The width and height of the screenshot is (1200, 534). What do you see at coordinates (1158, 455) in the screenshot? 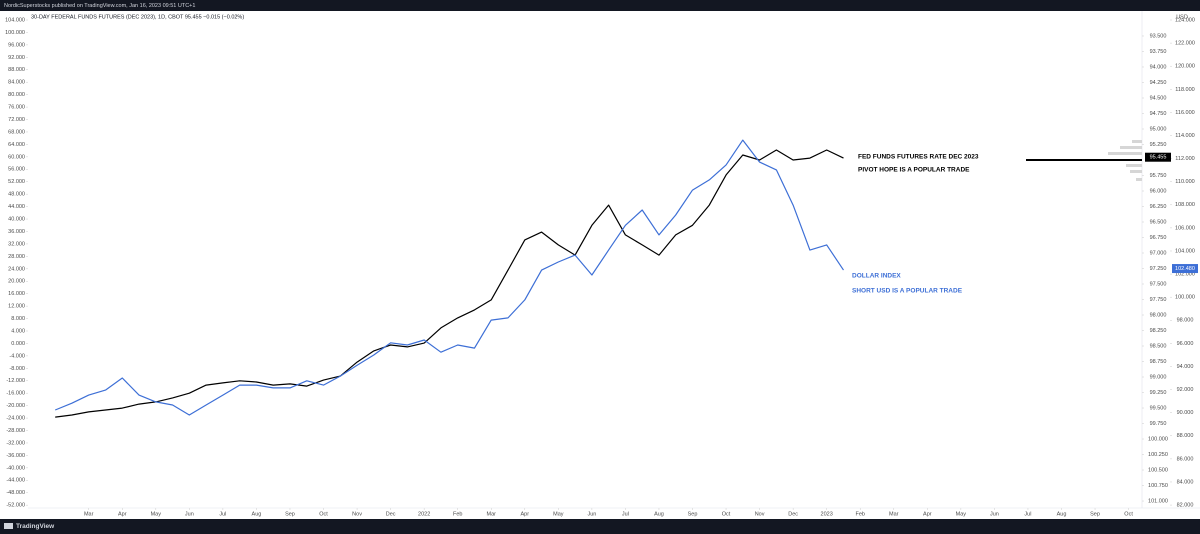
I see `y2-tick-label: 100.250` at bounding box center [1158, 455].